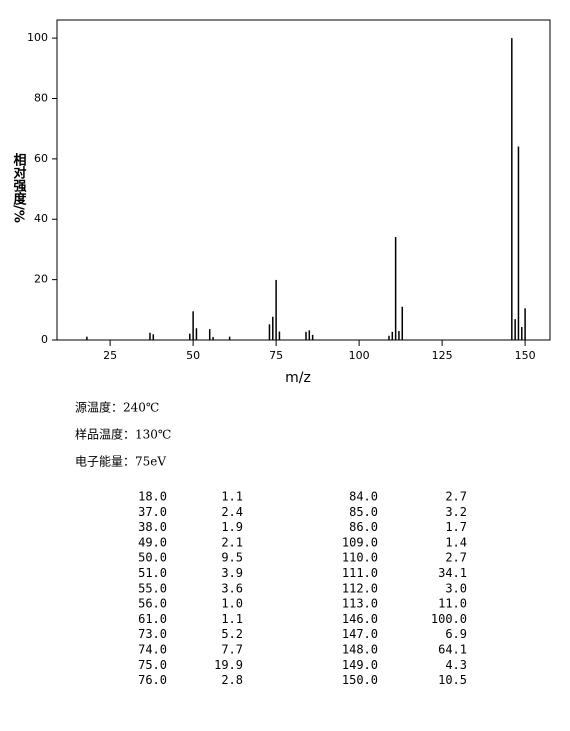 The height and width of the screenshot is (731, 570). Describe the element at coordinates (298, 378) in the screenshot. I see `x-axis-label: m/z` at that location.